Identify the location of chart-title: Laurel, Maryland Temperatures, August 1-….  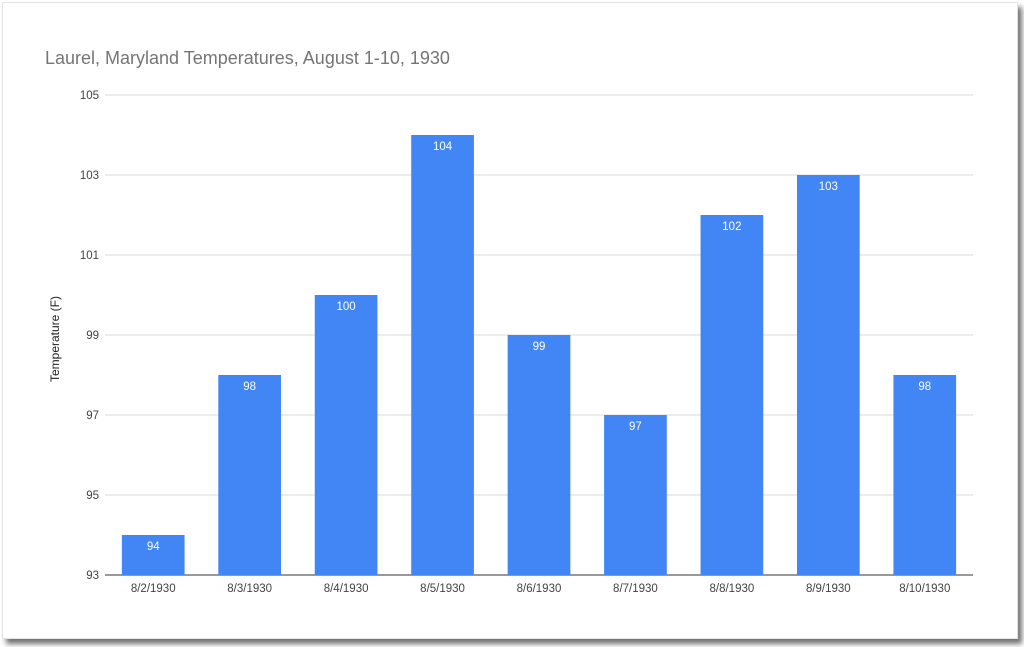
(247, 58).